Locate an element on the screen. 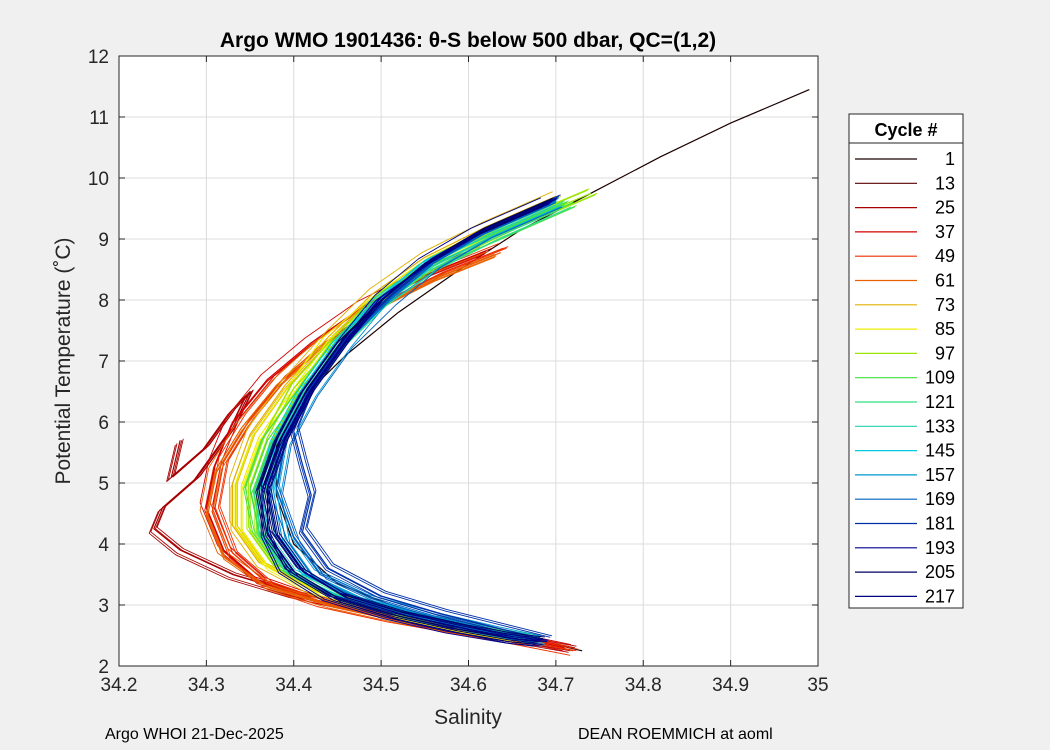  legend-label-145: 145 is located at coordinates (940, 451).